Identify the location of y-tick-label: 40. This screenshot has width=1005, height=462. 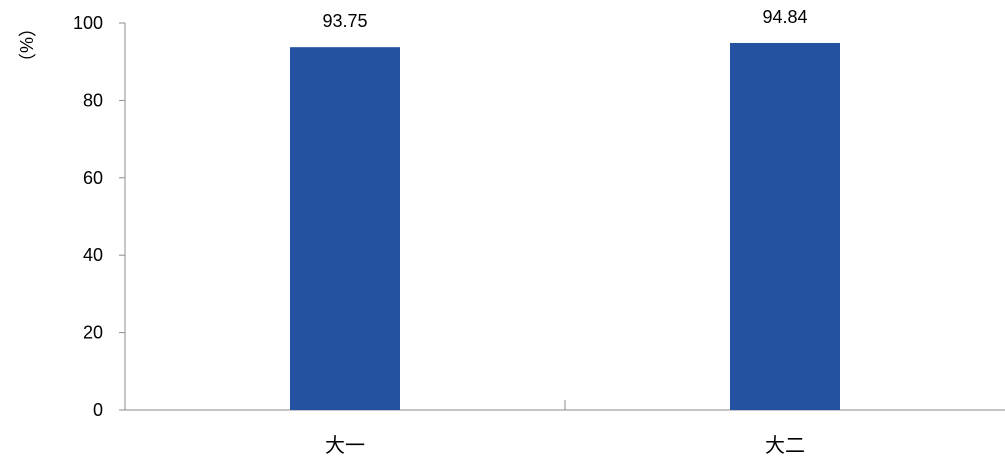
(93, 255).